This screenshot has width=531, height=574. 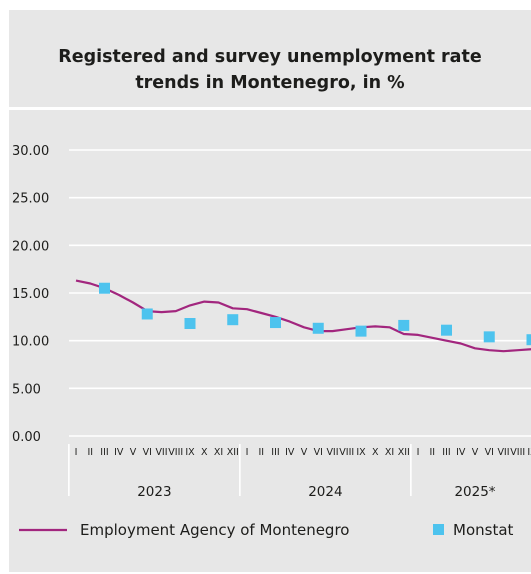 What do you see at coordinates (30, 199) in the screenshot?
I see `y-tick-label: 25.00` at bounding box center [30, 199].